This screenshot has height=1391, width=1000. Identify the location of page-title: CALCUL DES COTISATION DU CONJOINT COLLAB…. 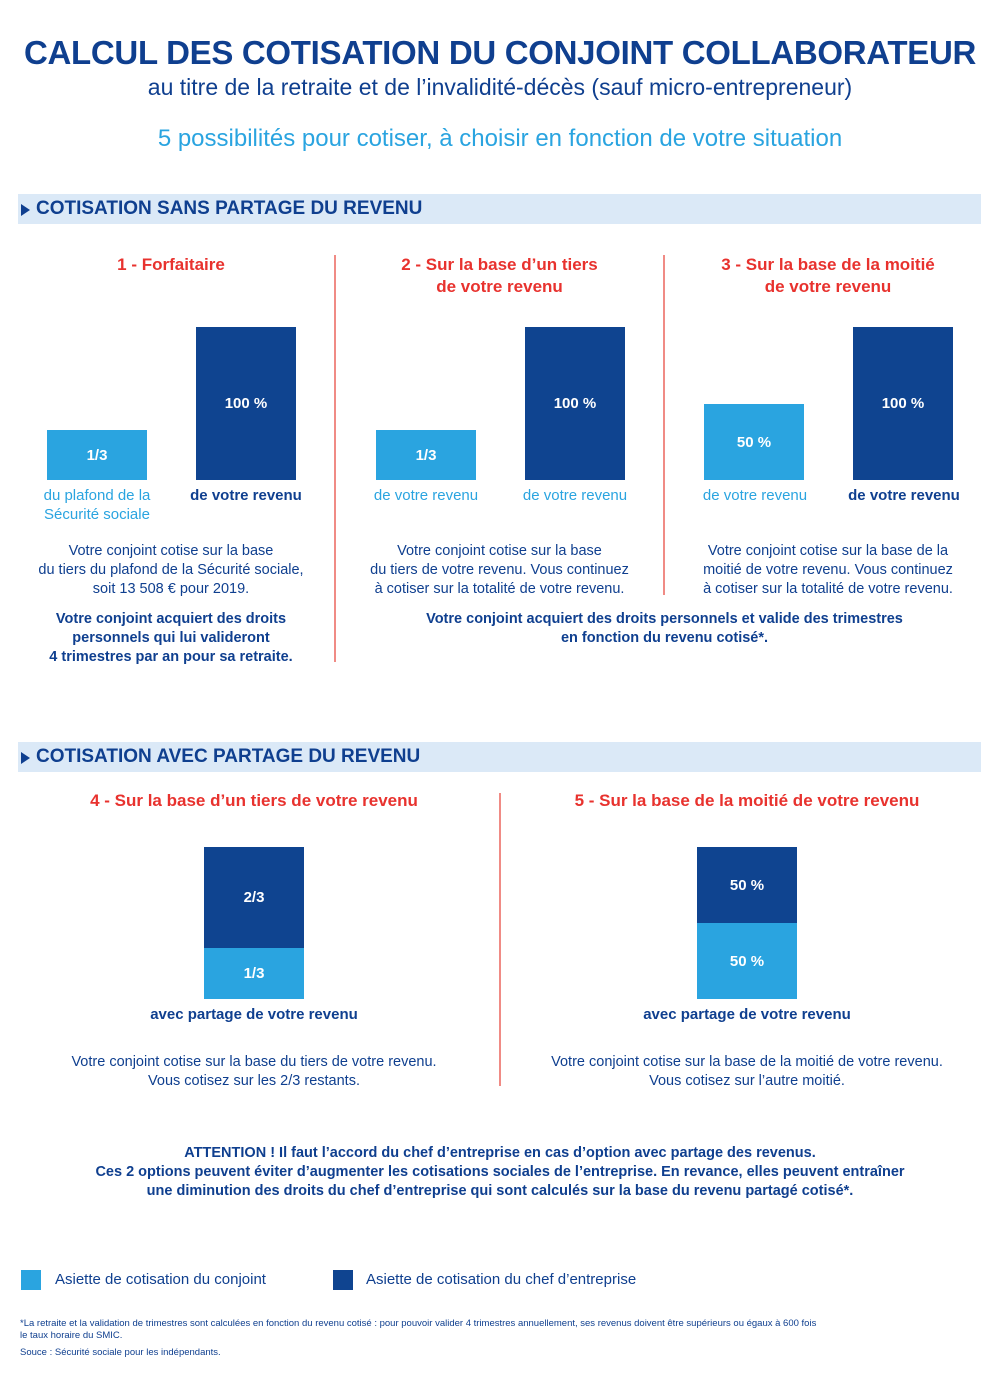
(500, 52).